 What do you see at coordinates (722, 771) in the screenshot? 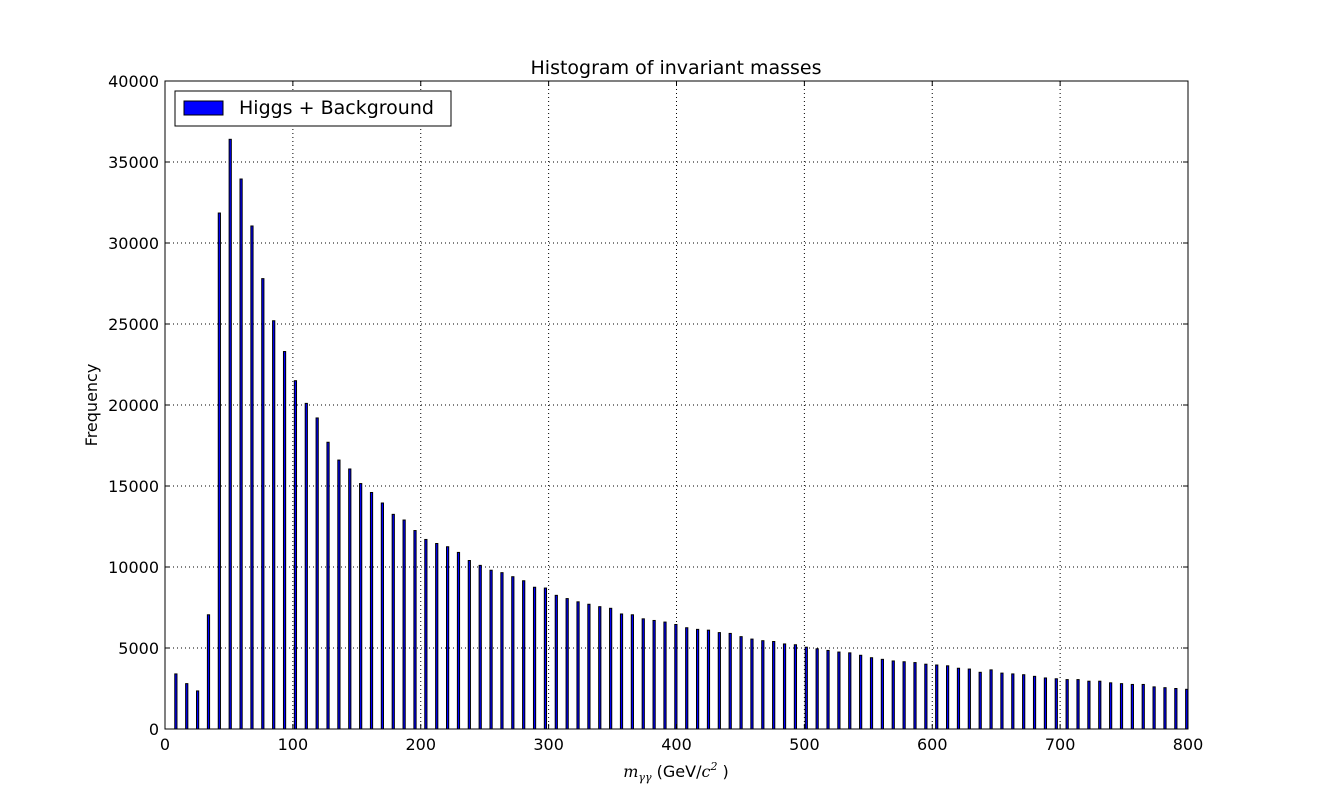
I see `x-label-unit-close: )` at bounding box center [722, 771].